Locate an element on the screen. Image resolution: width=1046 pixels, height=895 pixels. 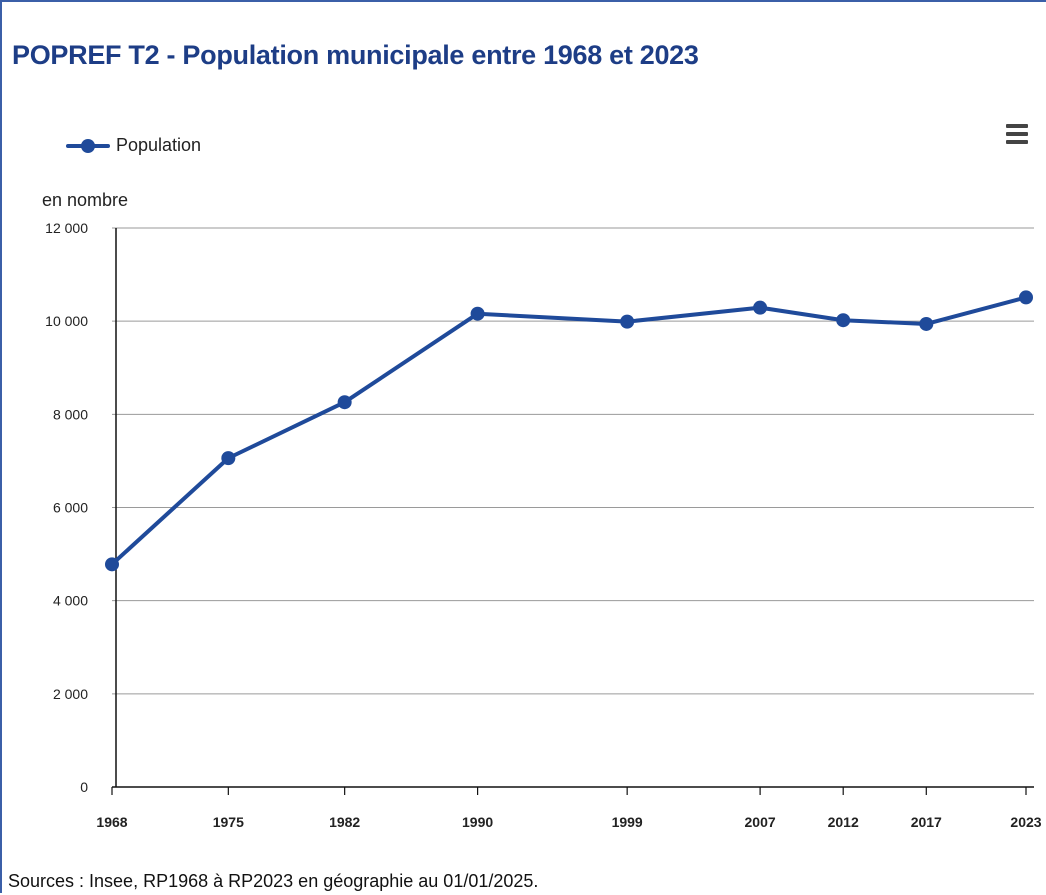
x-tick-label: 1968 is located at coordinates (111, 822).